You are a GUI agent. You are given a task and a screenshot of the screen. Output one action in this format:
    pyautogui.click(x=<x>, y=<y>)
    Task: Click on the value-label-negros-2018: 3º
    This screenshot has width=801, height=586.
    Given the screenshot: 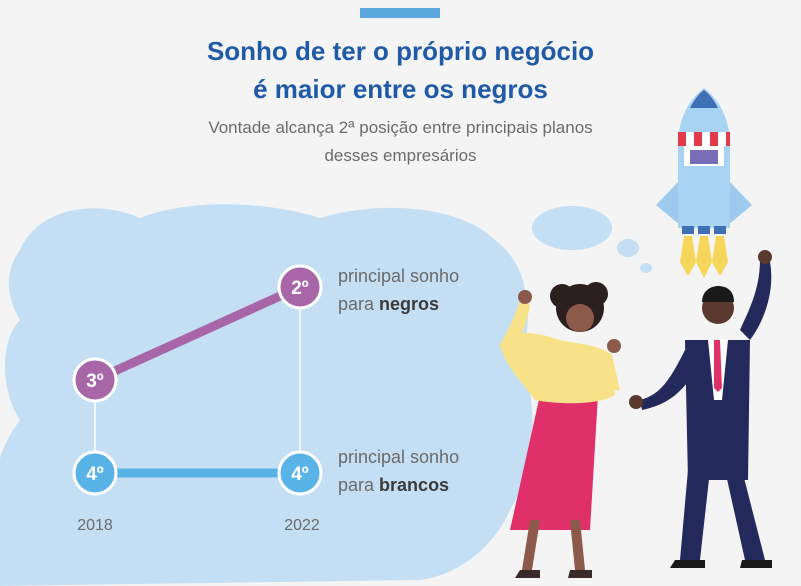 What is the action you would take?
    pyautogui.click(x=95, y=381)
    